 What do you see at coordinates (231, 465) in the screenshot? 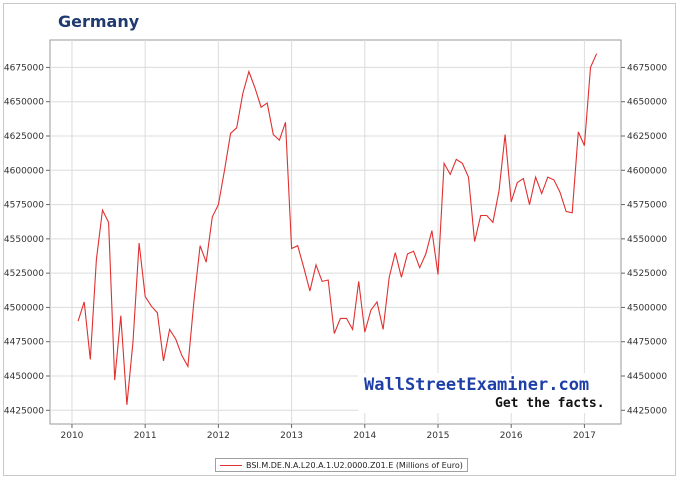
I see `legend-swatch` at bounding box center [231, 465].